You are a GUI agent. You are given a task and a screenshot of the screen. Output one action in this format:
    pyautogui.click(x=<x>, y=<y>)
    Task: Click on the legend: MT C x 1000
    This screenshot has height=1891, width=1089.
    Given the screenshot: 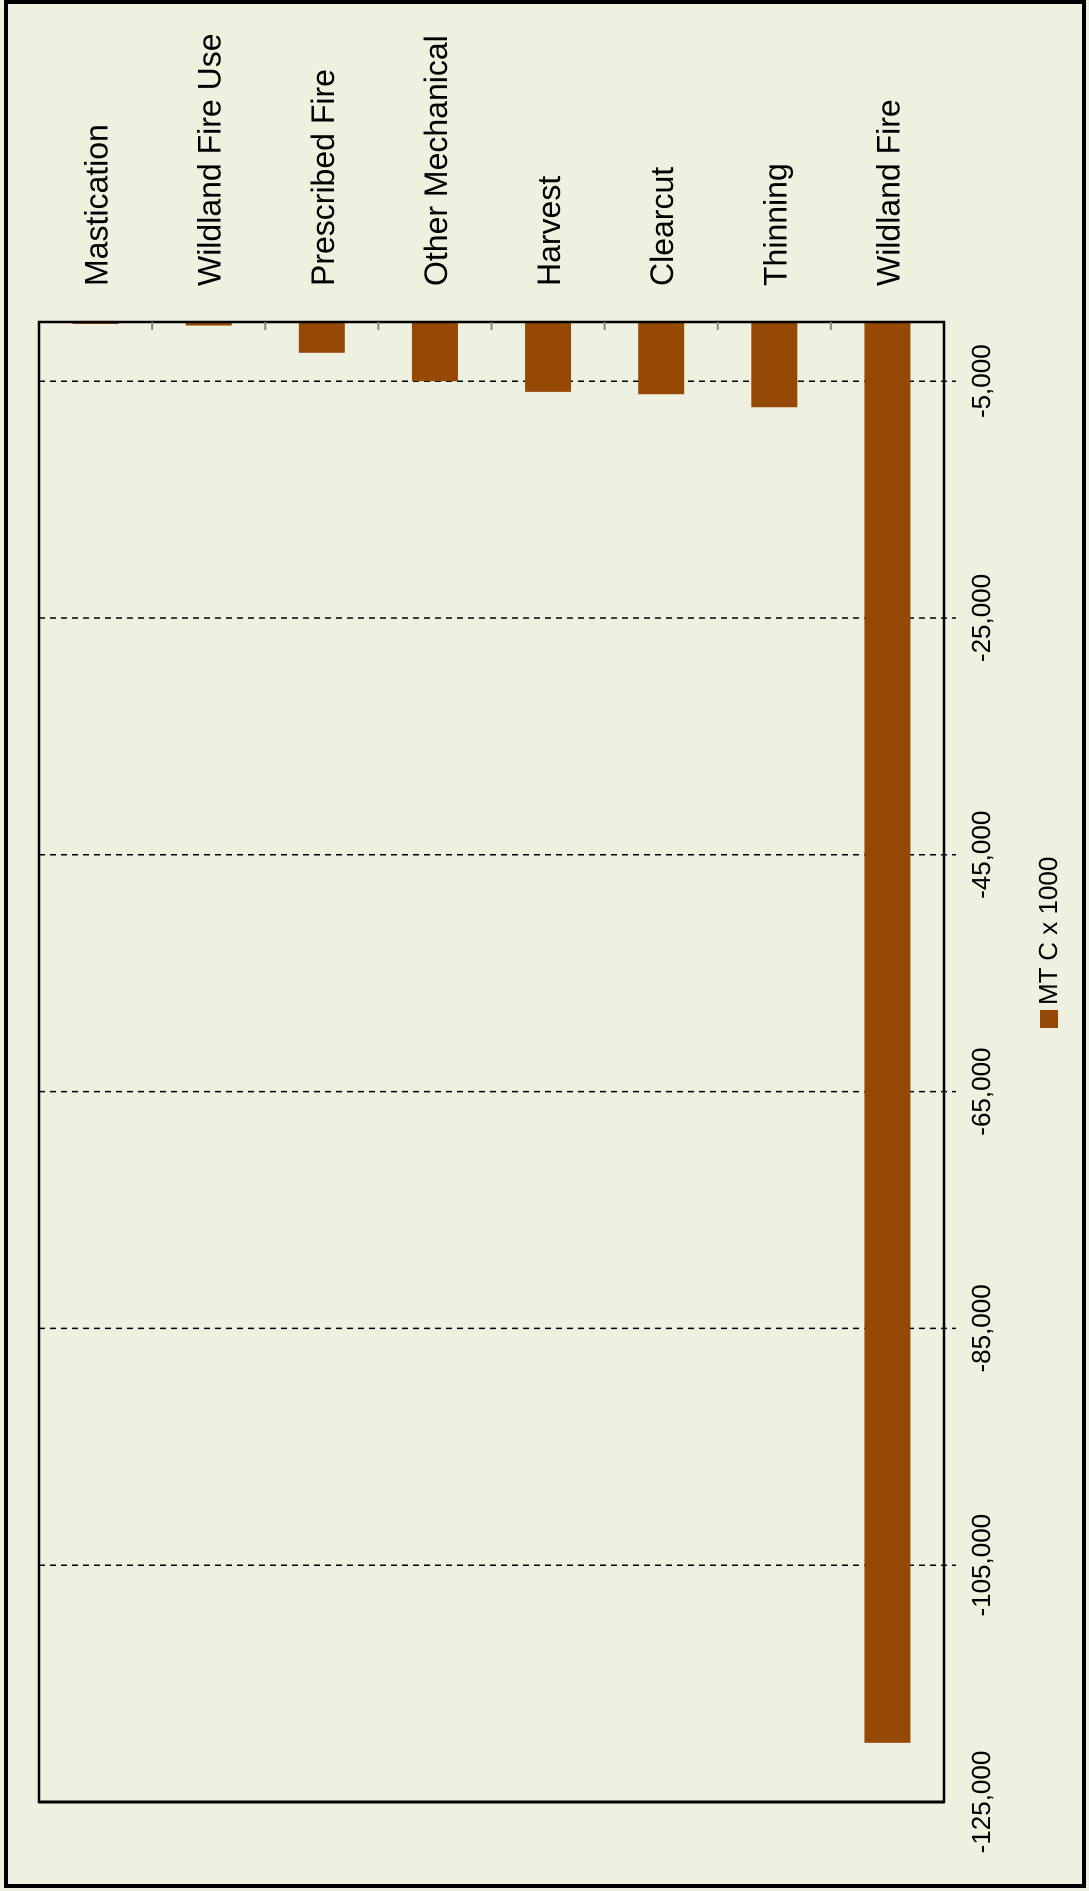 What is the action you would take?
    pyautogui.click(x=1048, y=942)
    